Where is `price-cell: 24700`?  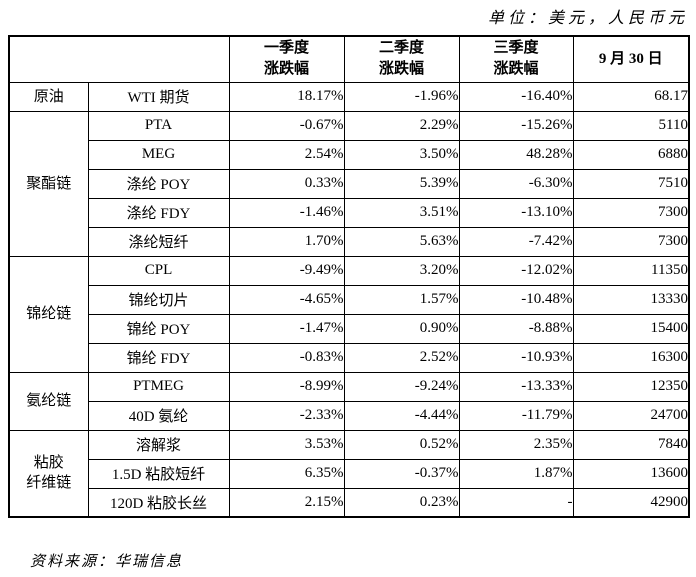
price-cell: 24700 is located at coordinates (631, 415).